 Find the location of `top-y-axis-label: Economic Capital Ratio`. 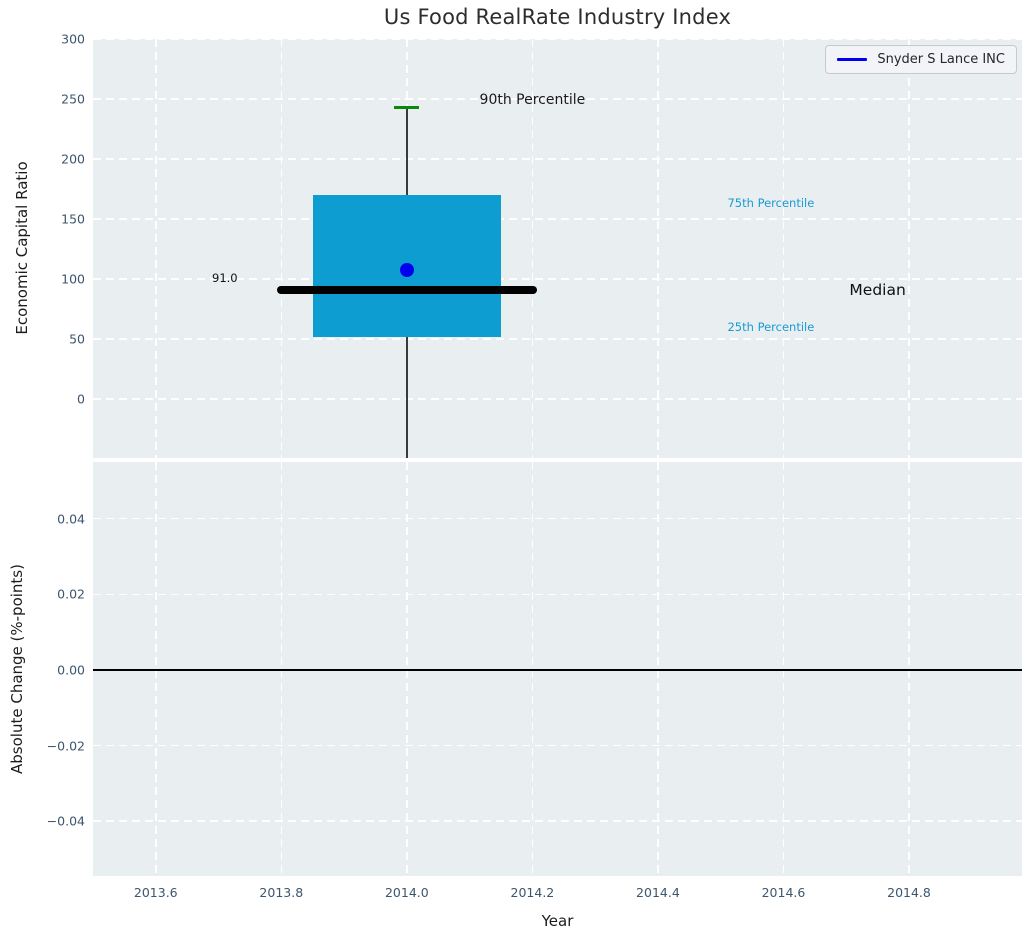

top-y-axis-label: Economic Capital Ratio is located at coordinates (22, 248).